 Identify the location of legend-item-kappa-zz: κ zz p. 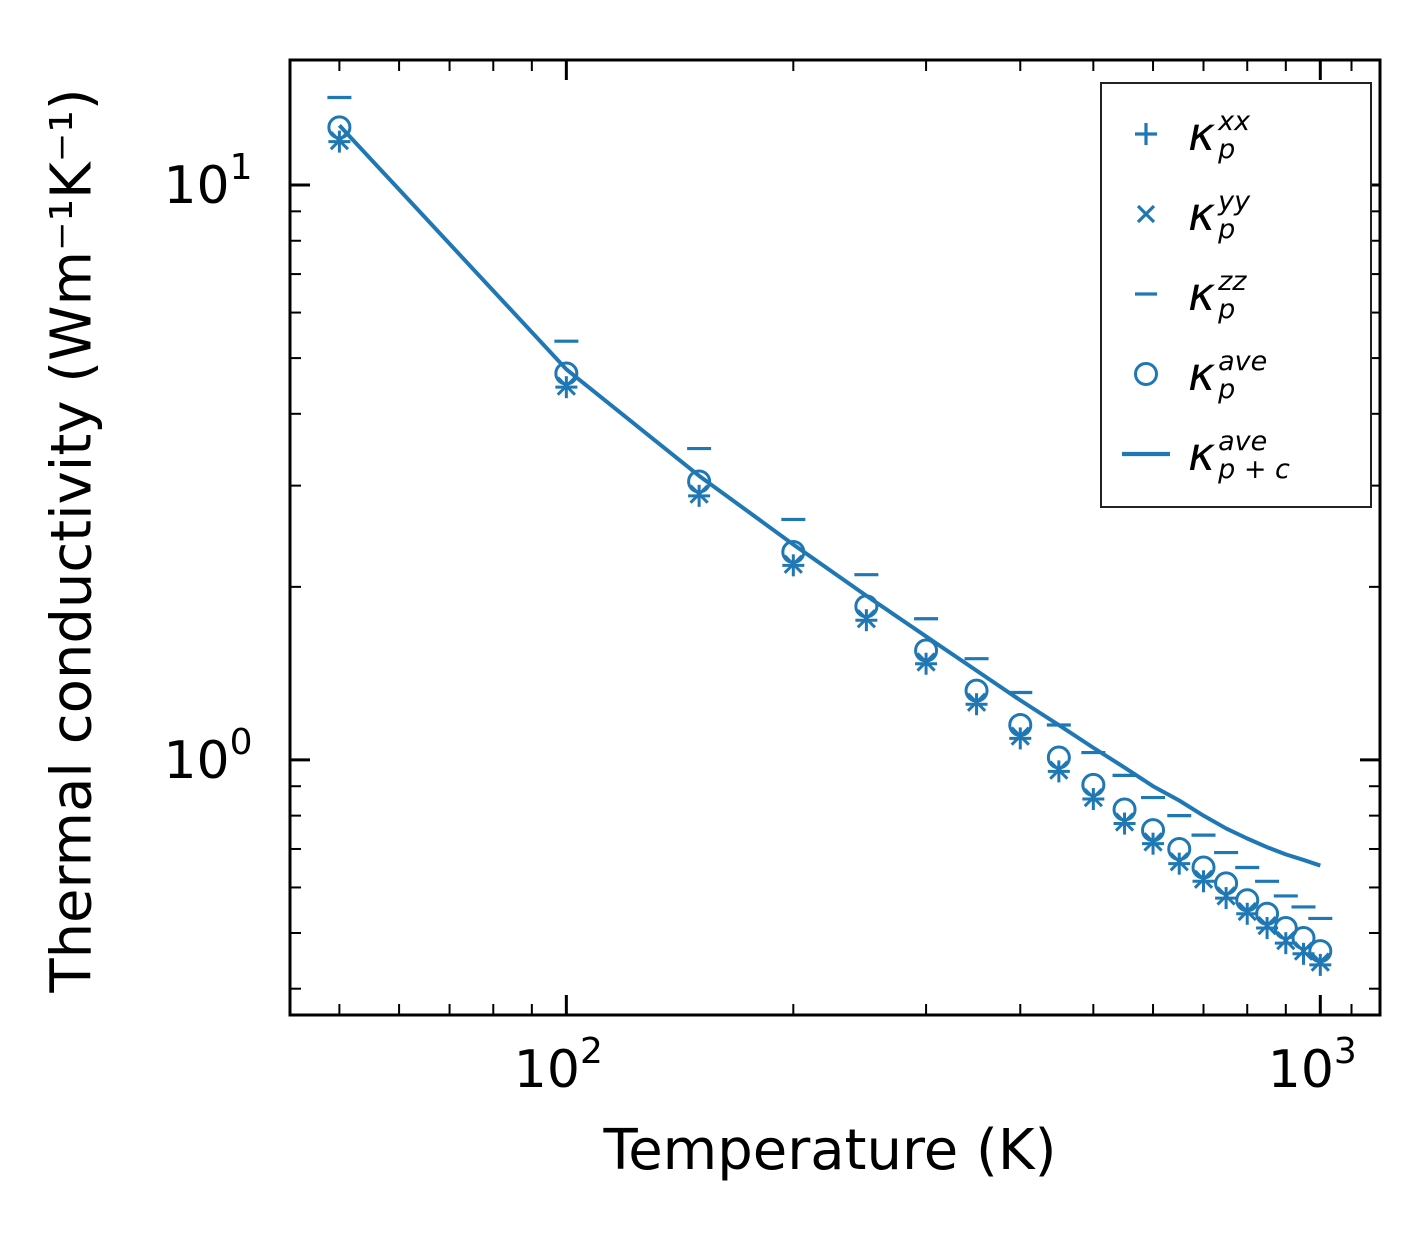
(1236, 294).